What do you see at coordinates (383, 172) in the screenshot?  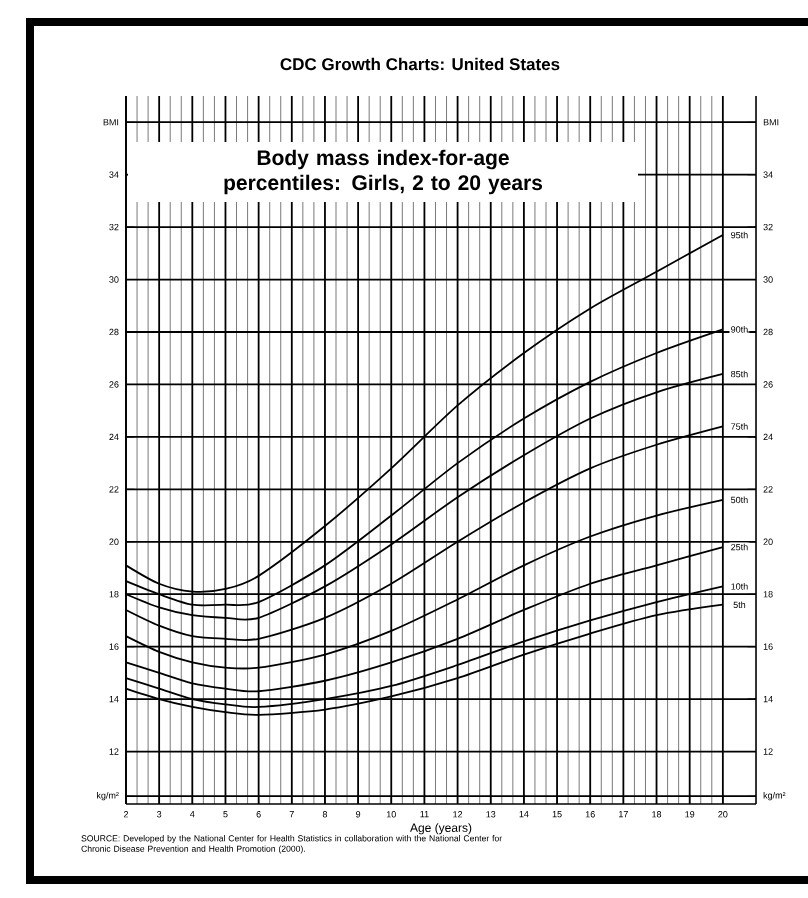 I see `text: Body mass index-for-age percentiles: Girls, 2 to 20 years` at bounding box center [383, 172].